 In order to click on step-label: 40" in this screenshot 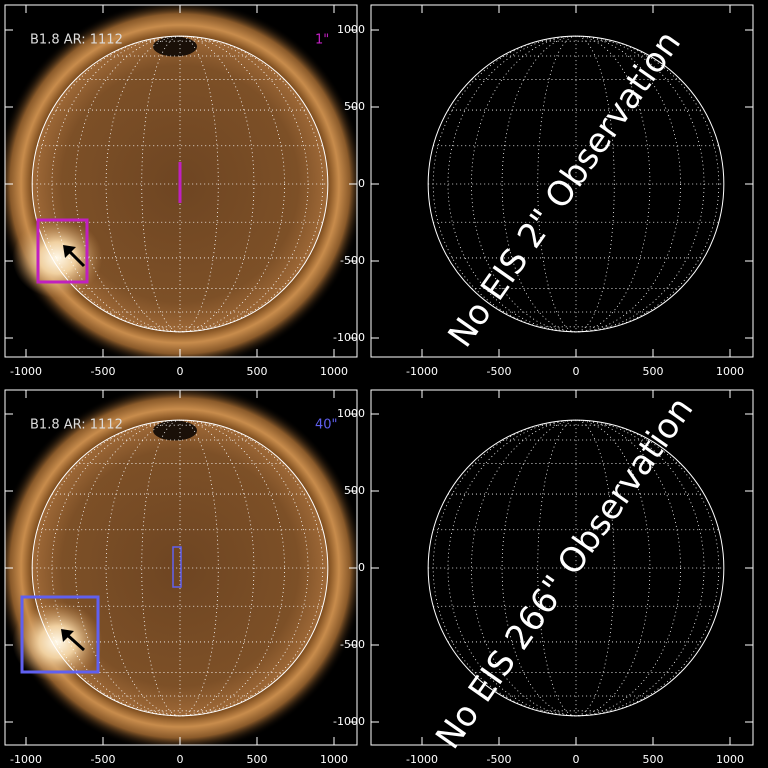, I will do `click(326, 425)`.